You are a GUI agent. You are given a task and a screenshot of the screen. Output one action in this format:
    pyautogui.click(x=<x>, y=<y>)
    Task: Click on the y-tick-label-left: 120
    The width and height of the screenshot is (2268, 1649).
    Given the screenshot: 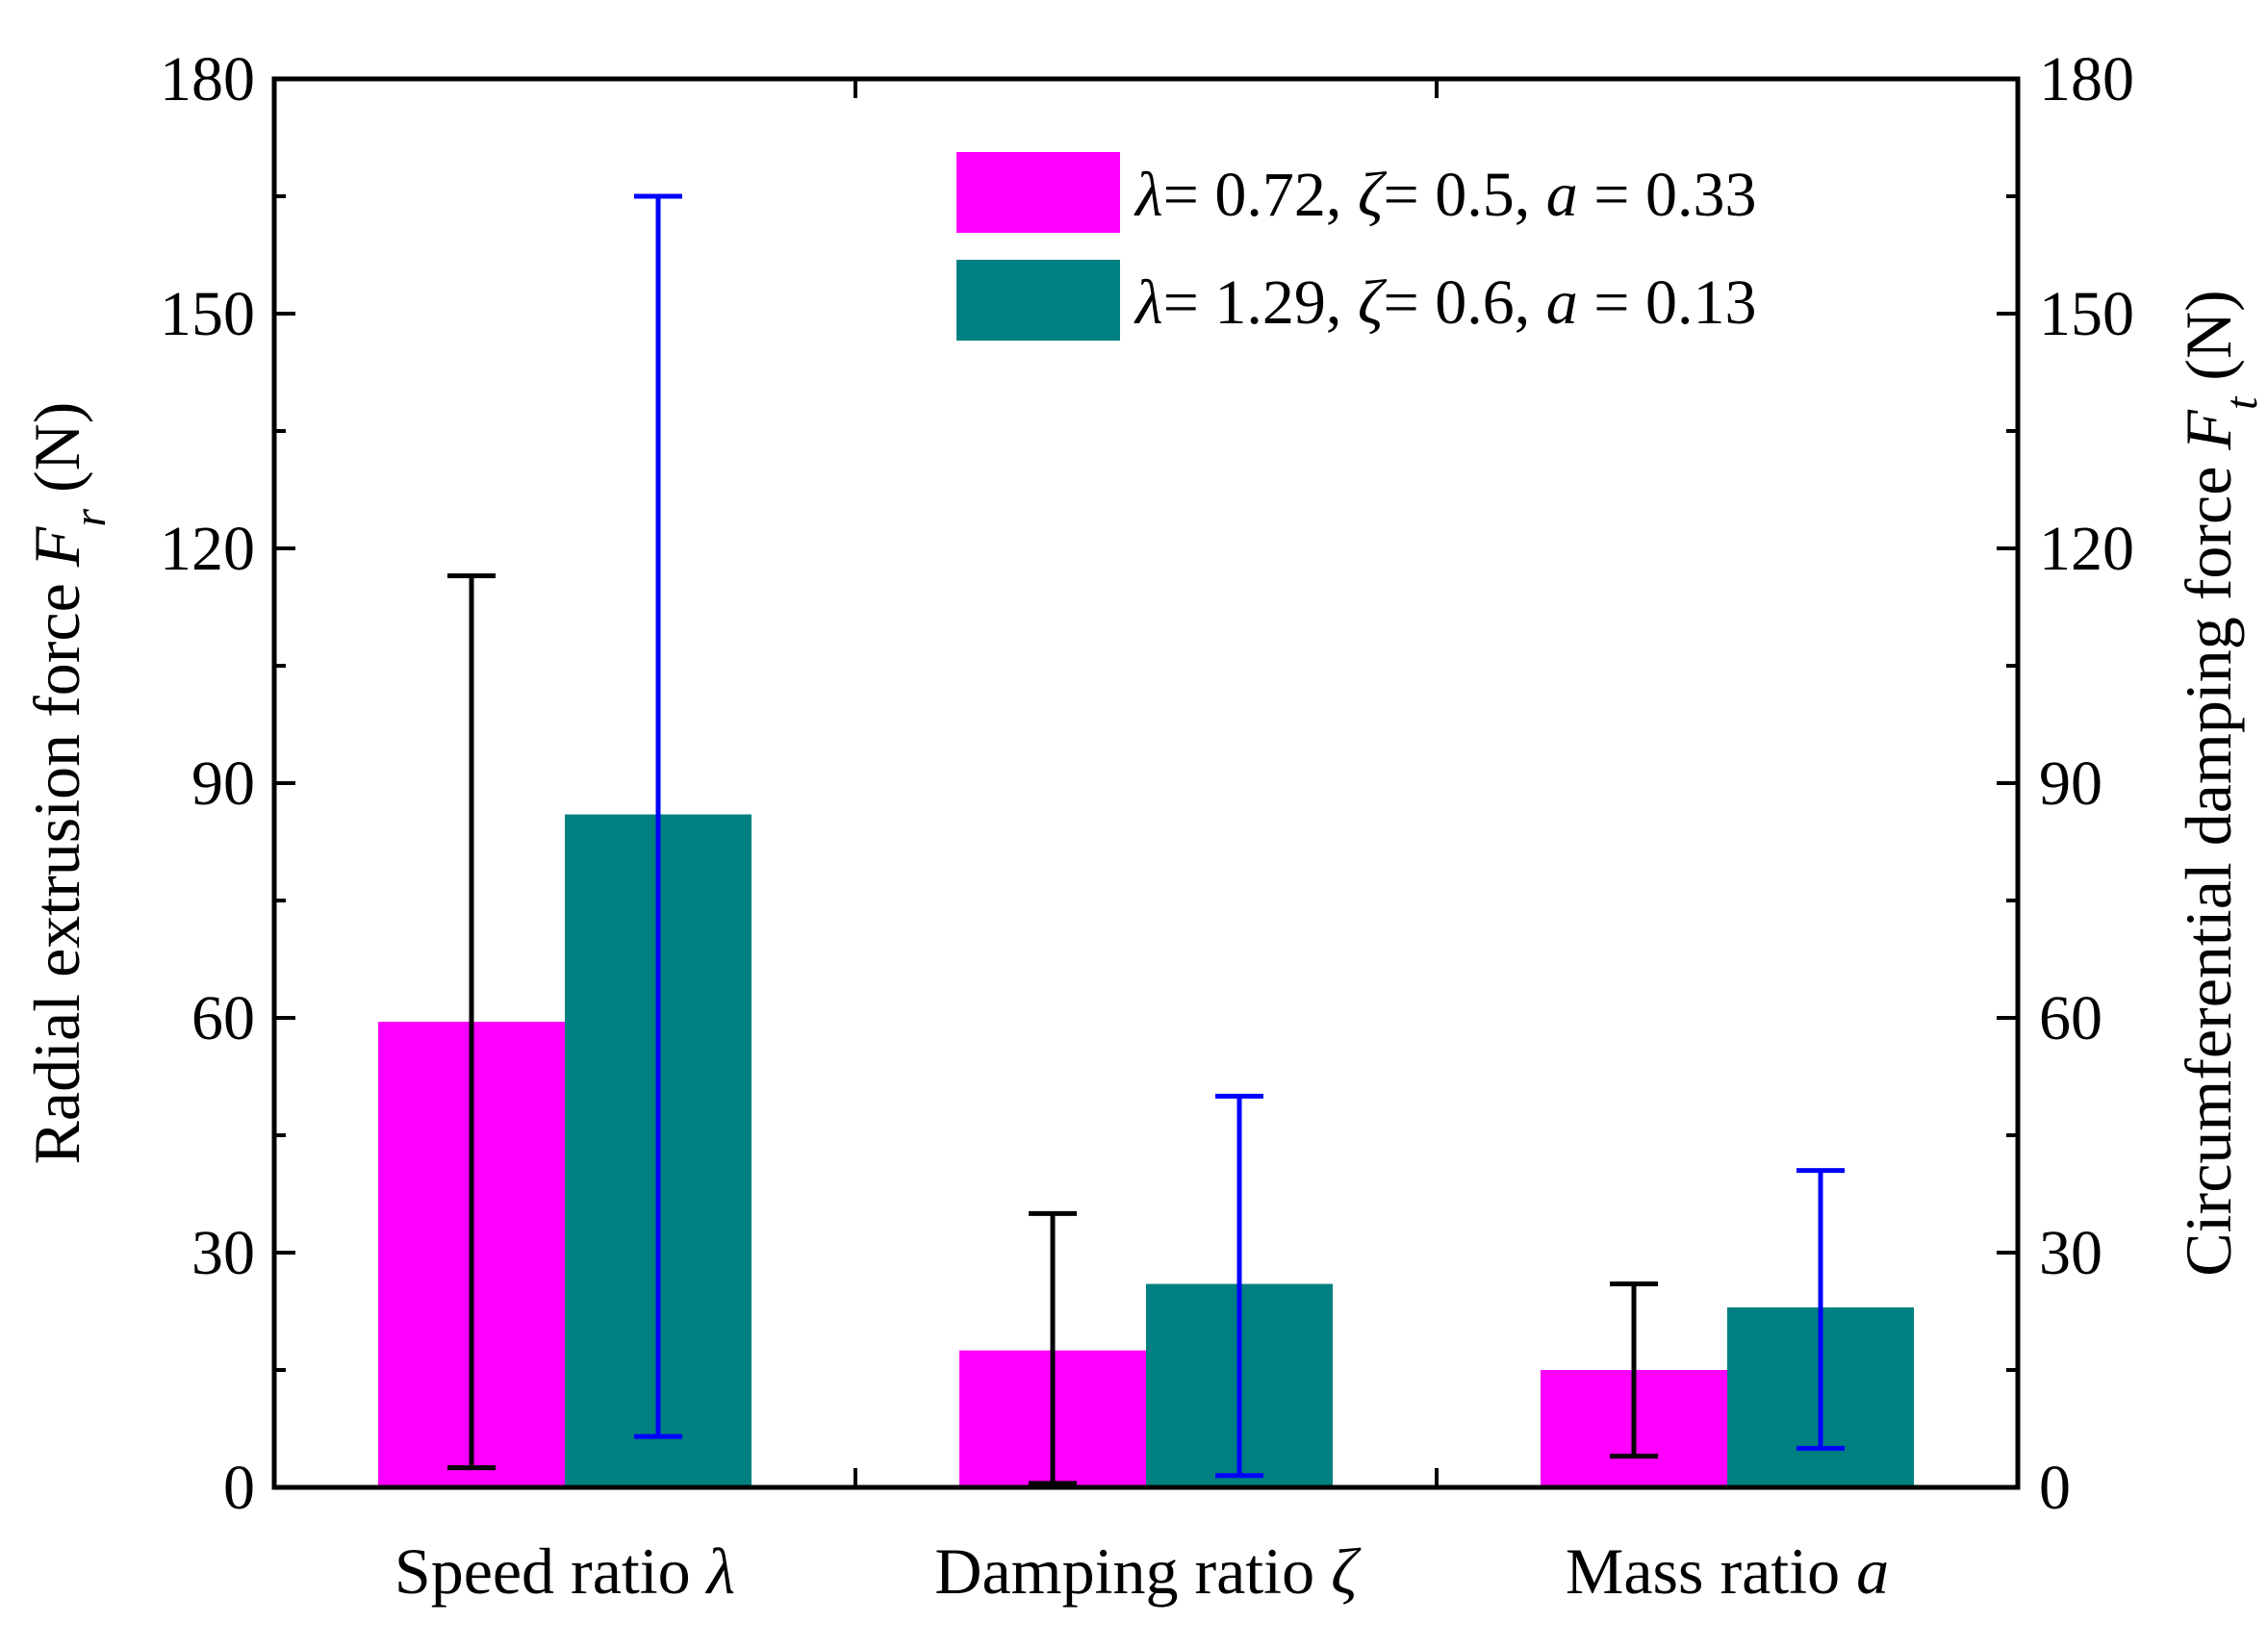 What is the action you would take?
    pyautogui.click(x=207, y=549)
    